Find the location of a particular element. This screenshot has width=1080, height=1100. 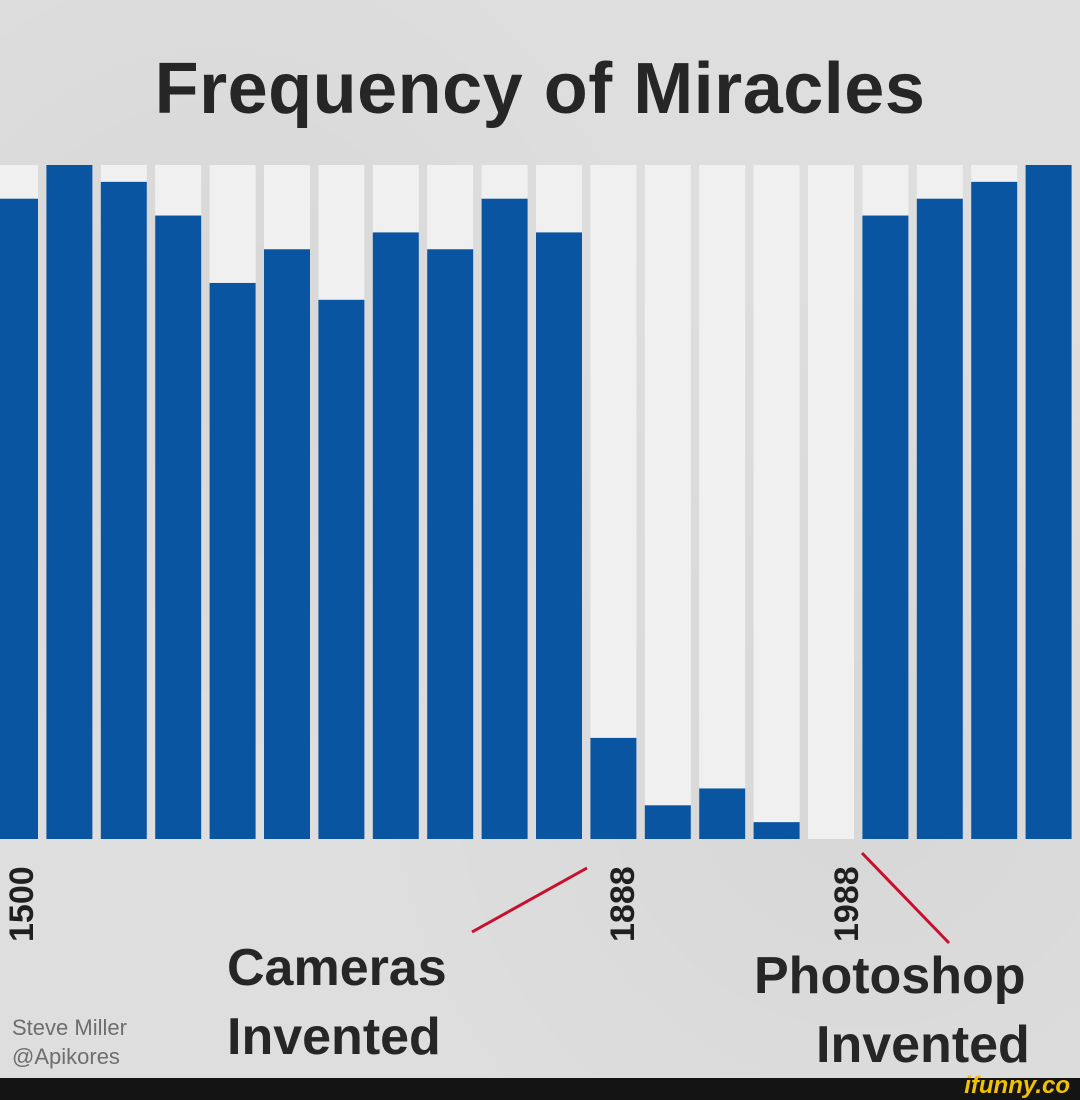

cameras-annotation-line1: Cameras is located at coordinates (337, 968).